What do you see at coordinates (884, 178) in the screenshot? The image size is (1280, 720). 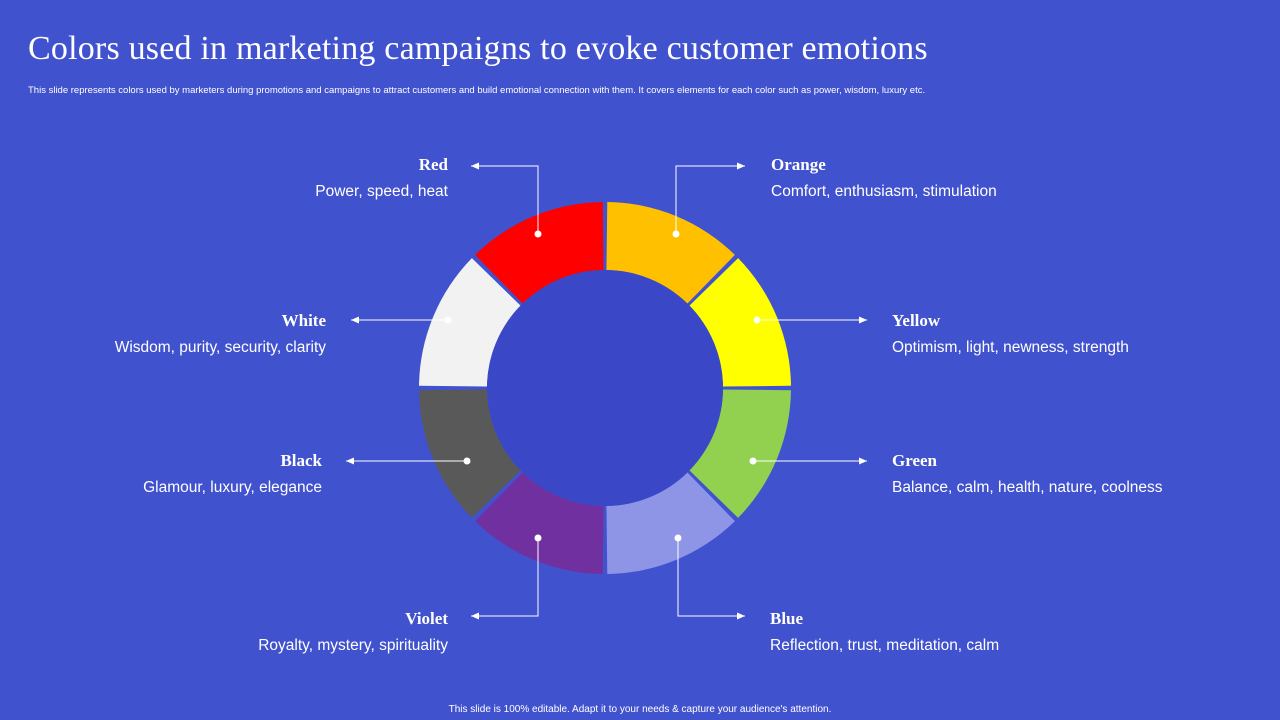 I see `label-orange: Orange Comfort, enthusiasm, stimulation` at bounding box center [884, 178].